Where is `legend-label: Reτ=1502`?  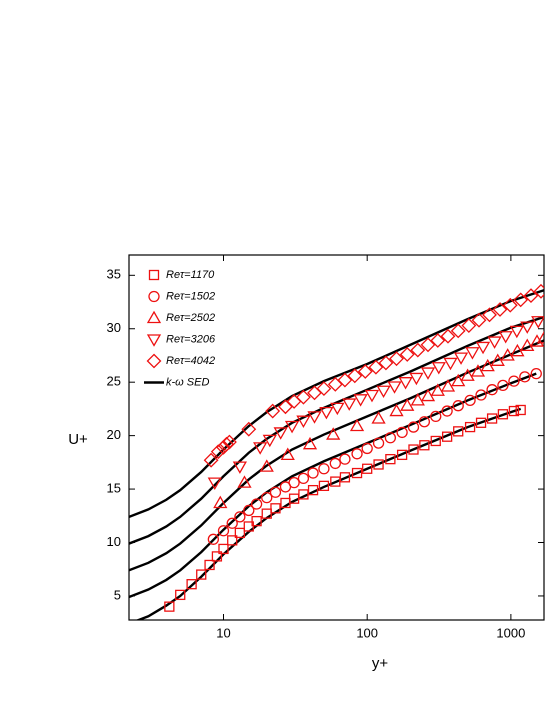
legend-label: Reτ=1502 is located at coordinates (190, 296).